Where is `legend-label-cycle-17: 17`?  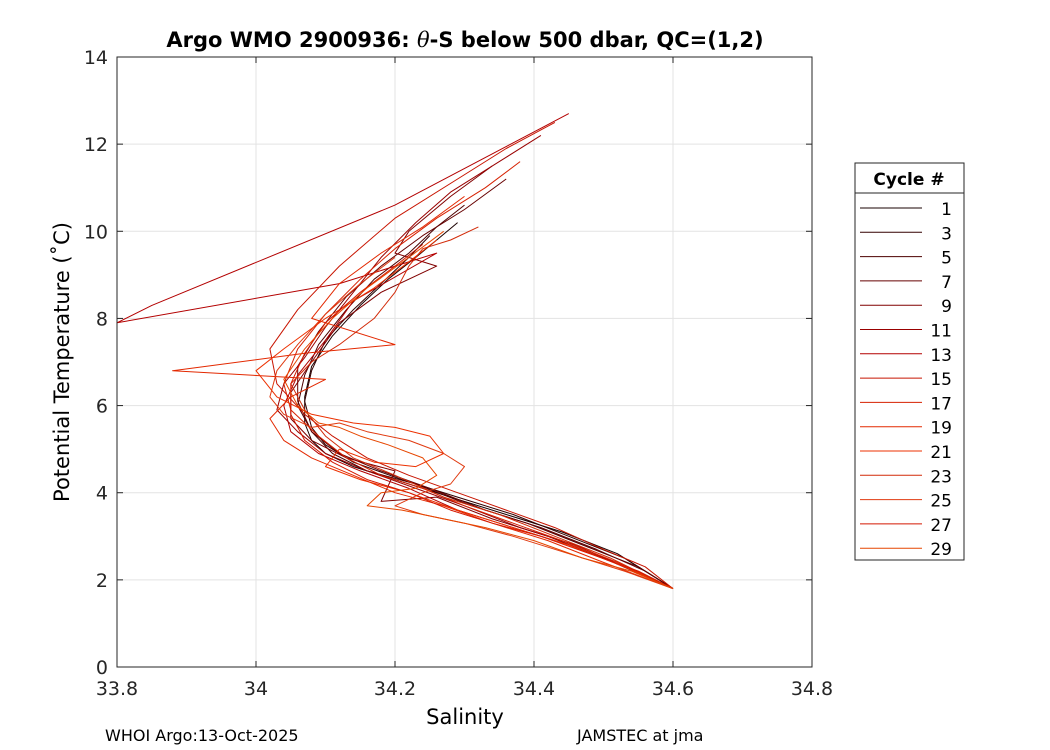
legend-label-cycle-17: 17 is located at coordinates (941, 404).